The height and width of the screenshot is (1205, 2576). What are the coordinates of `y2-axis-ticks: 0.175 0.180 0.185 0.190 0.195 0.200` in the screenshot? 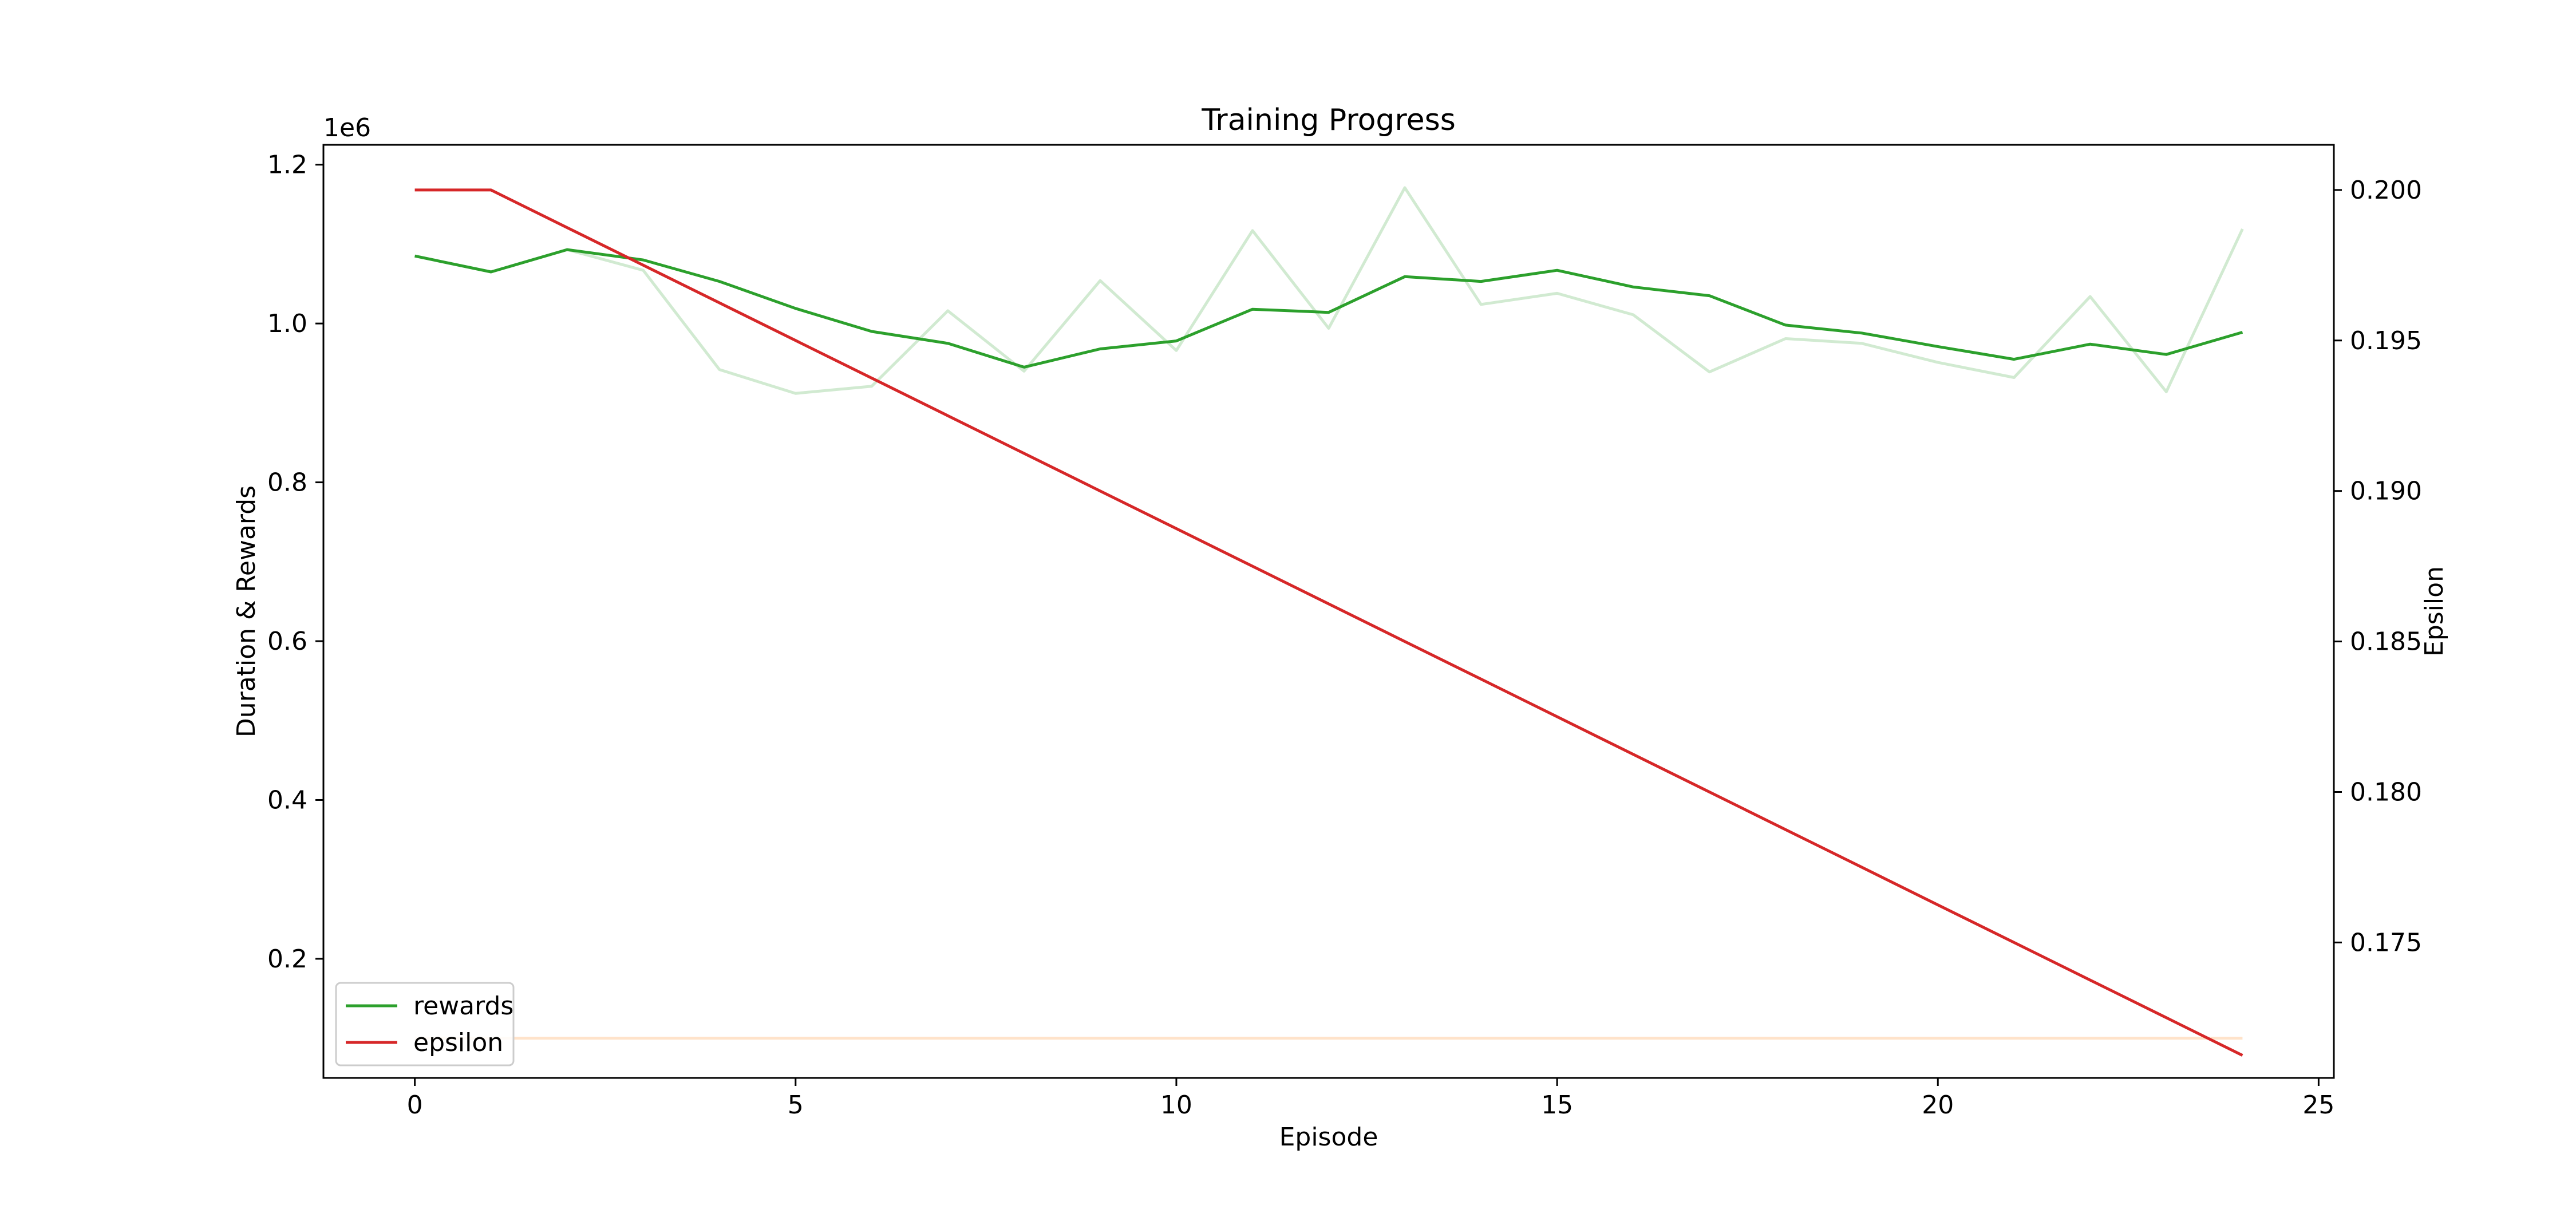 It's located at (2378, 566).